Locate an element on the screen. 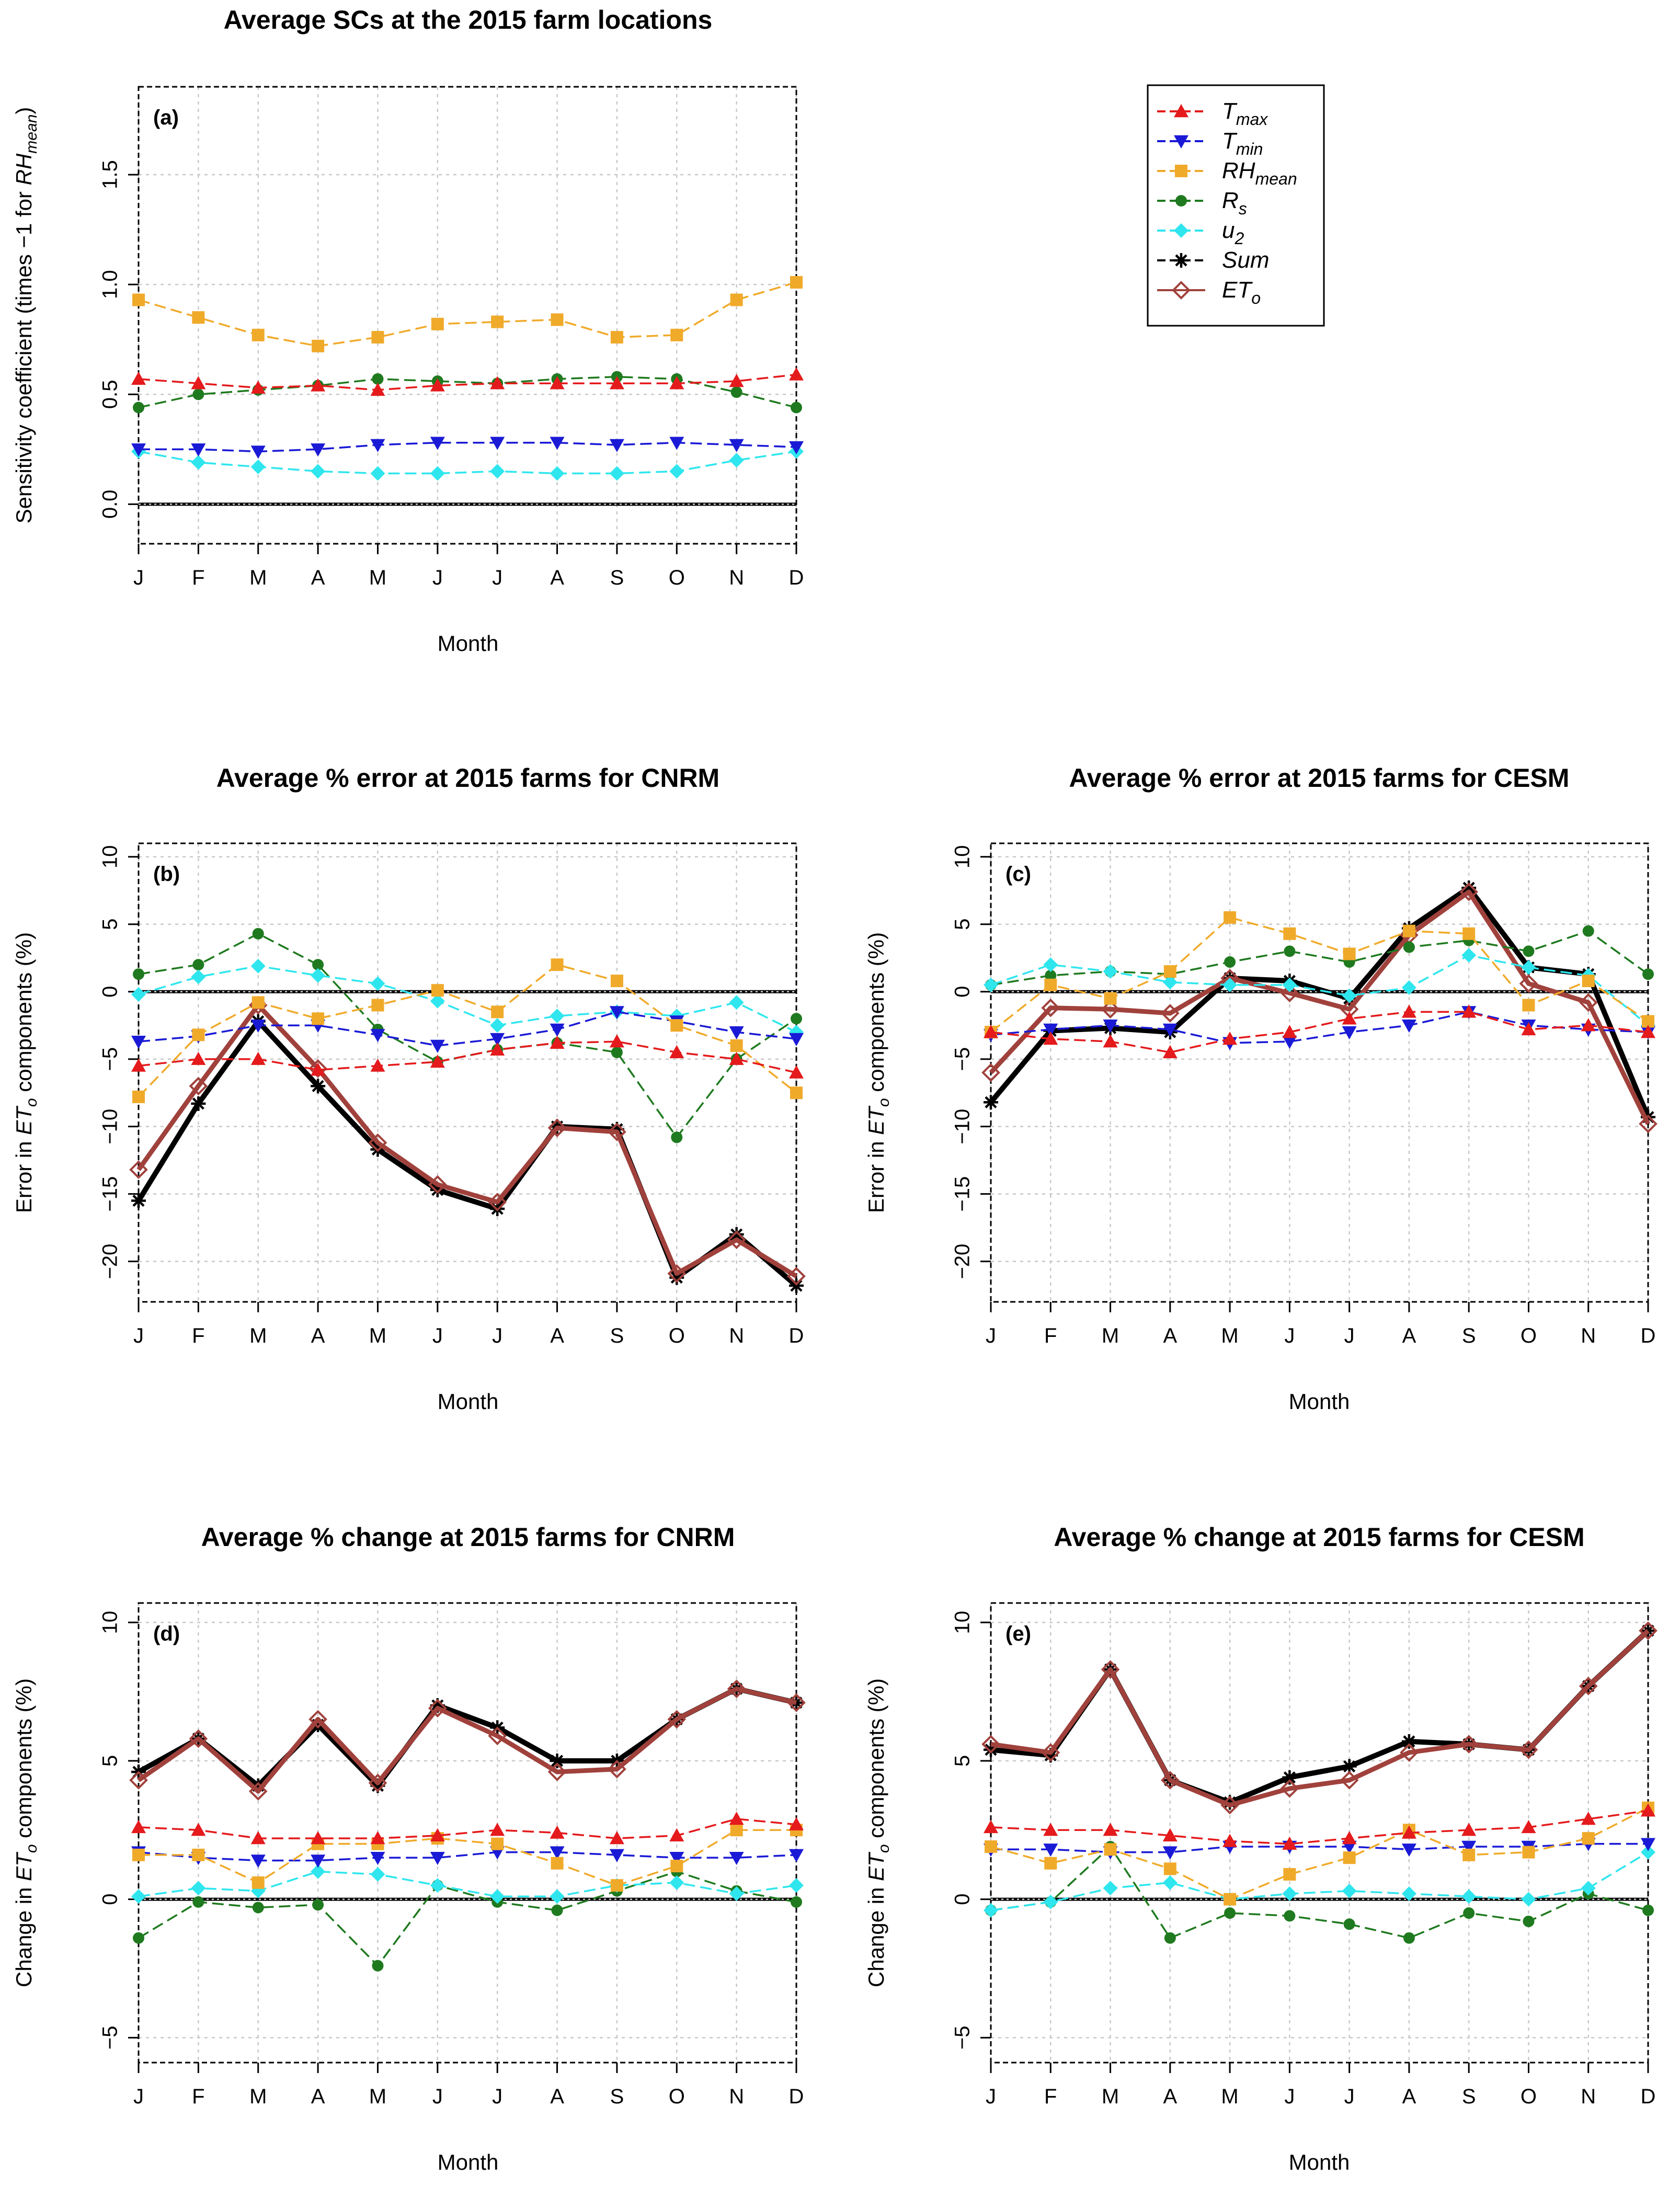 This screenshot has height=2198, width=1680. y-axis-label-b: Error in ETo components (%) is located at coordinates (26, 1072).